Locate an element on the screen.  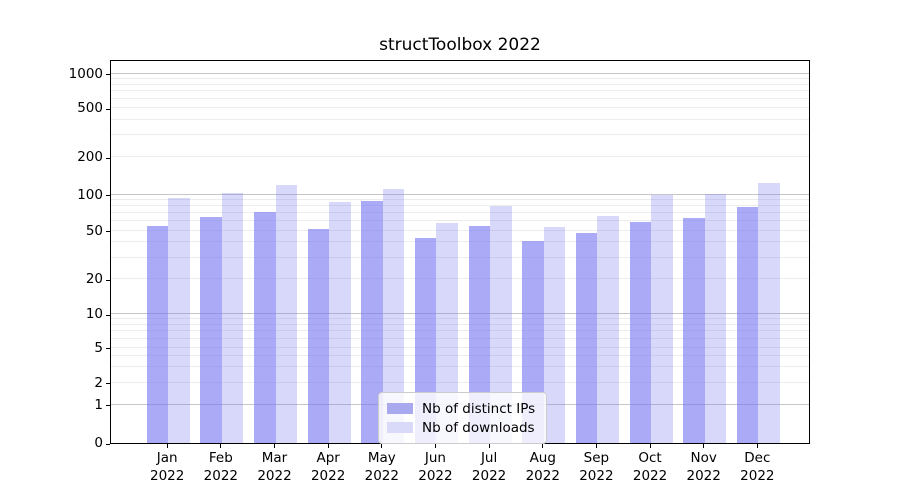
y-tick-label-1000: 1000 is located at coordinates (85, 73).